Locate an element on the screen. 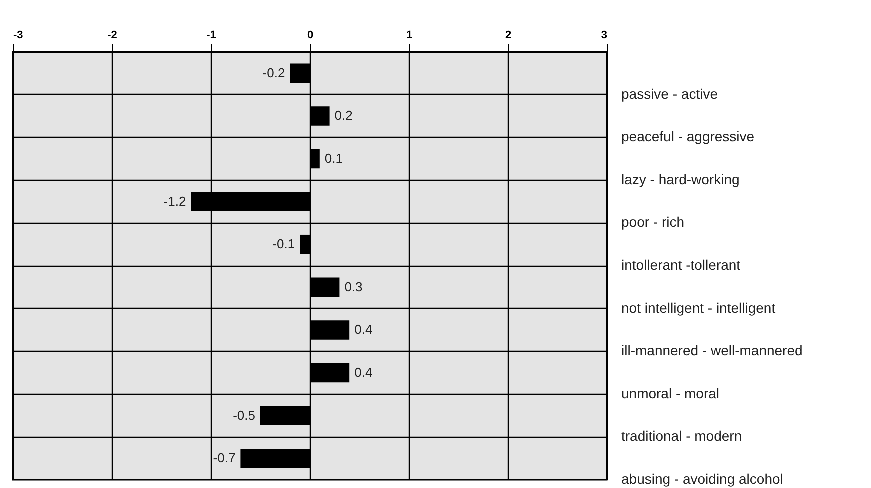  y-tick-label: abusing - avoiding alcohol is located at coordinates (703, 479).